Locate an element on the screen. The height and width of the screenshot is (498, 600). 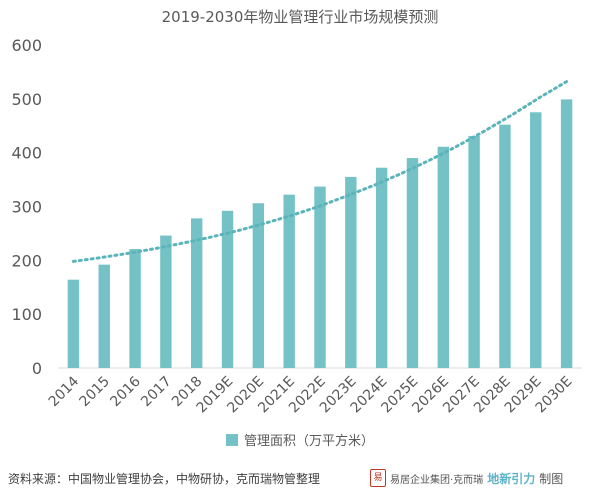
credit-logo: 易 易居企业集团·克而瑞 地新引力 制图 is located at coordinates (466, 478).